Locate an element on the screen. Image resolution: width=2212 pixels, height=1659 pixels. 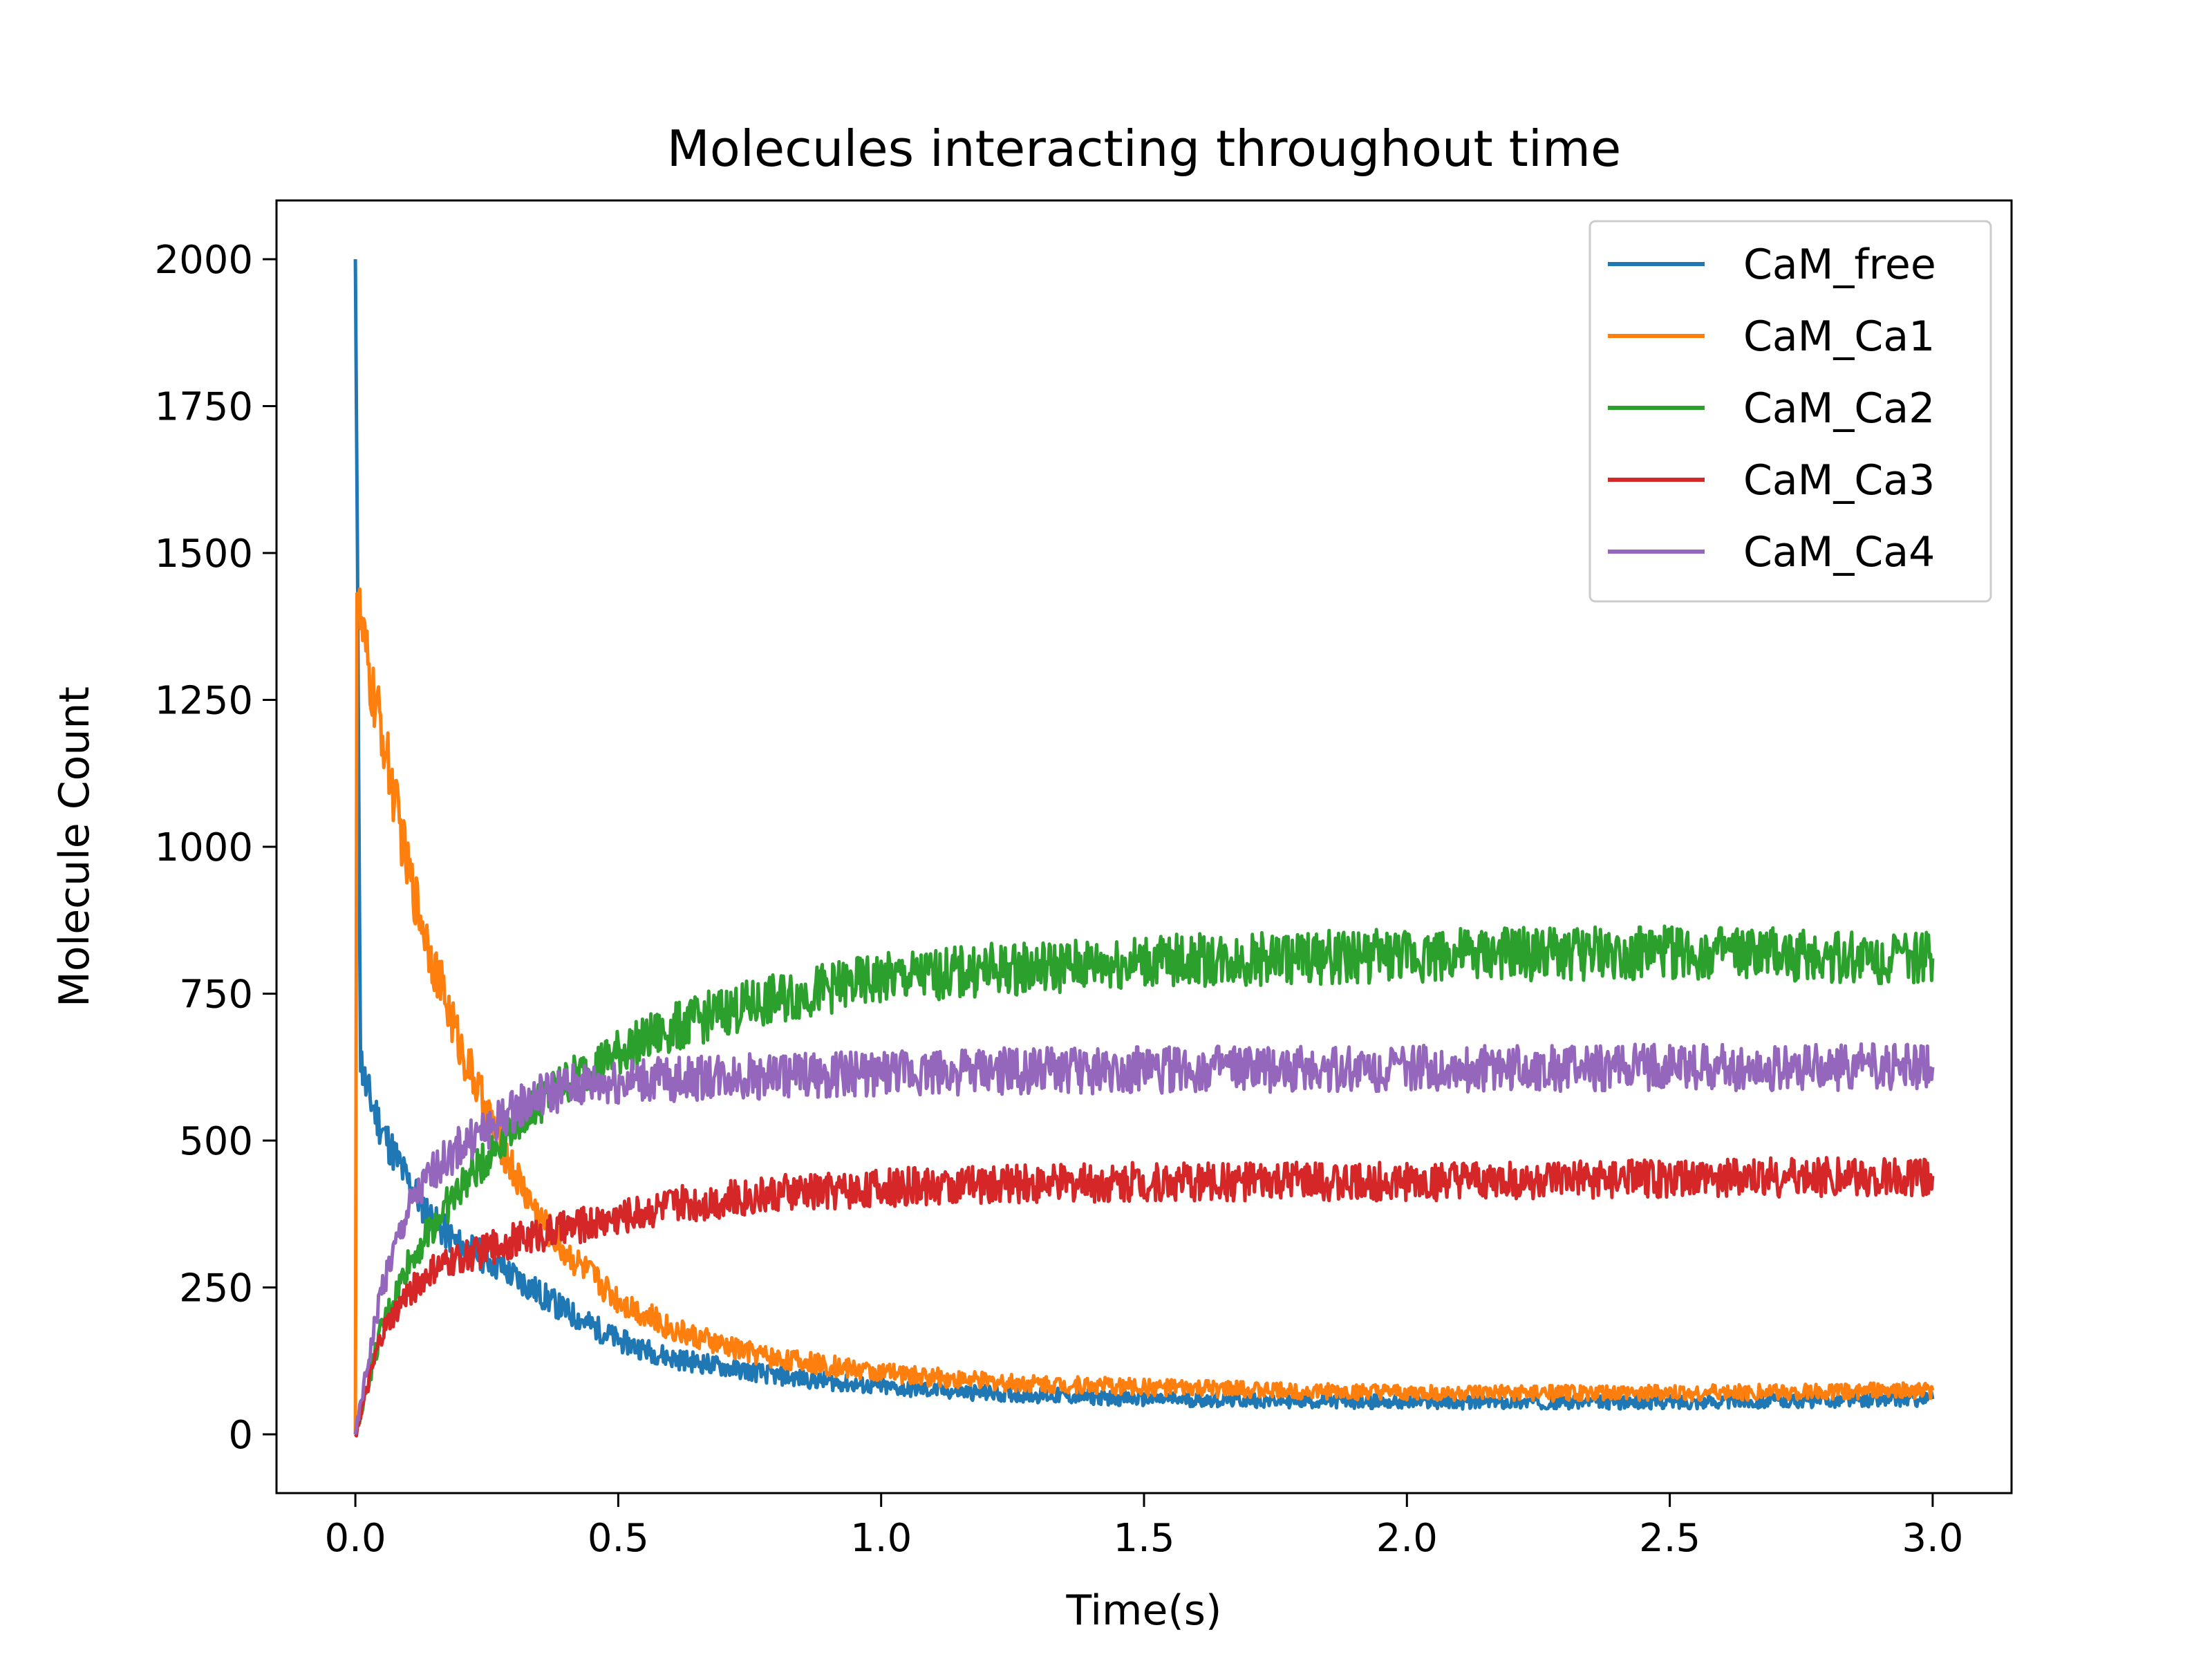
y-tick-label: 1250 is located at coordinates (204, 701).